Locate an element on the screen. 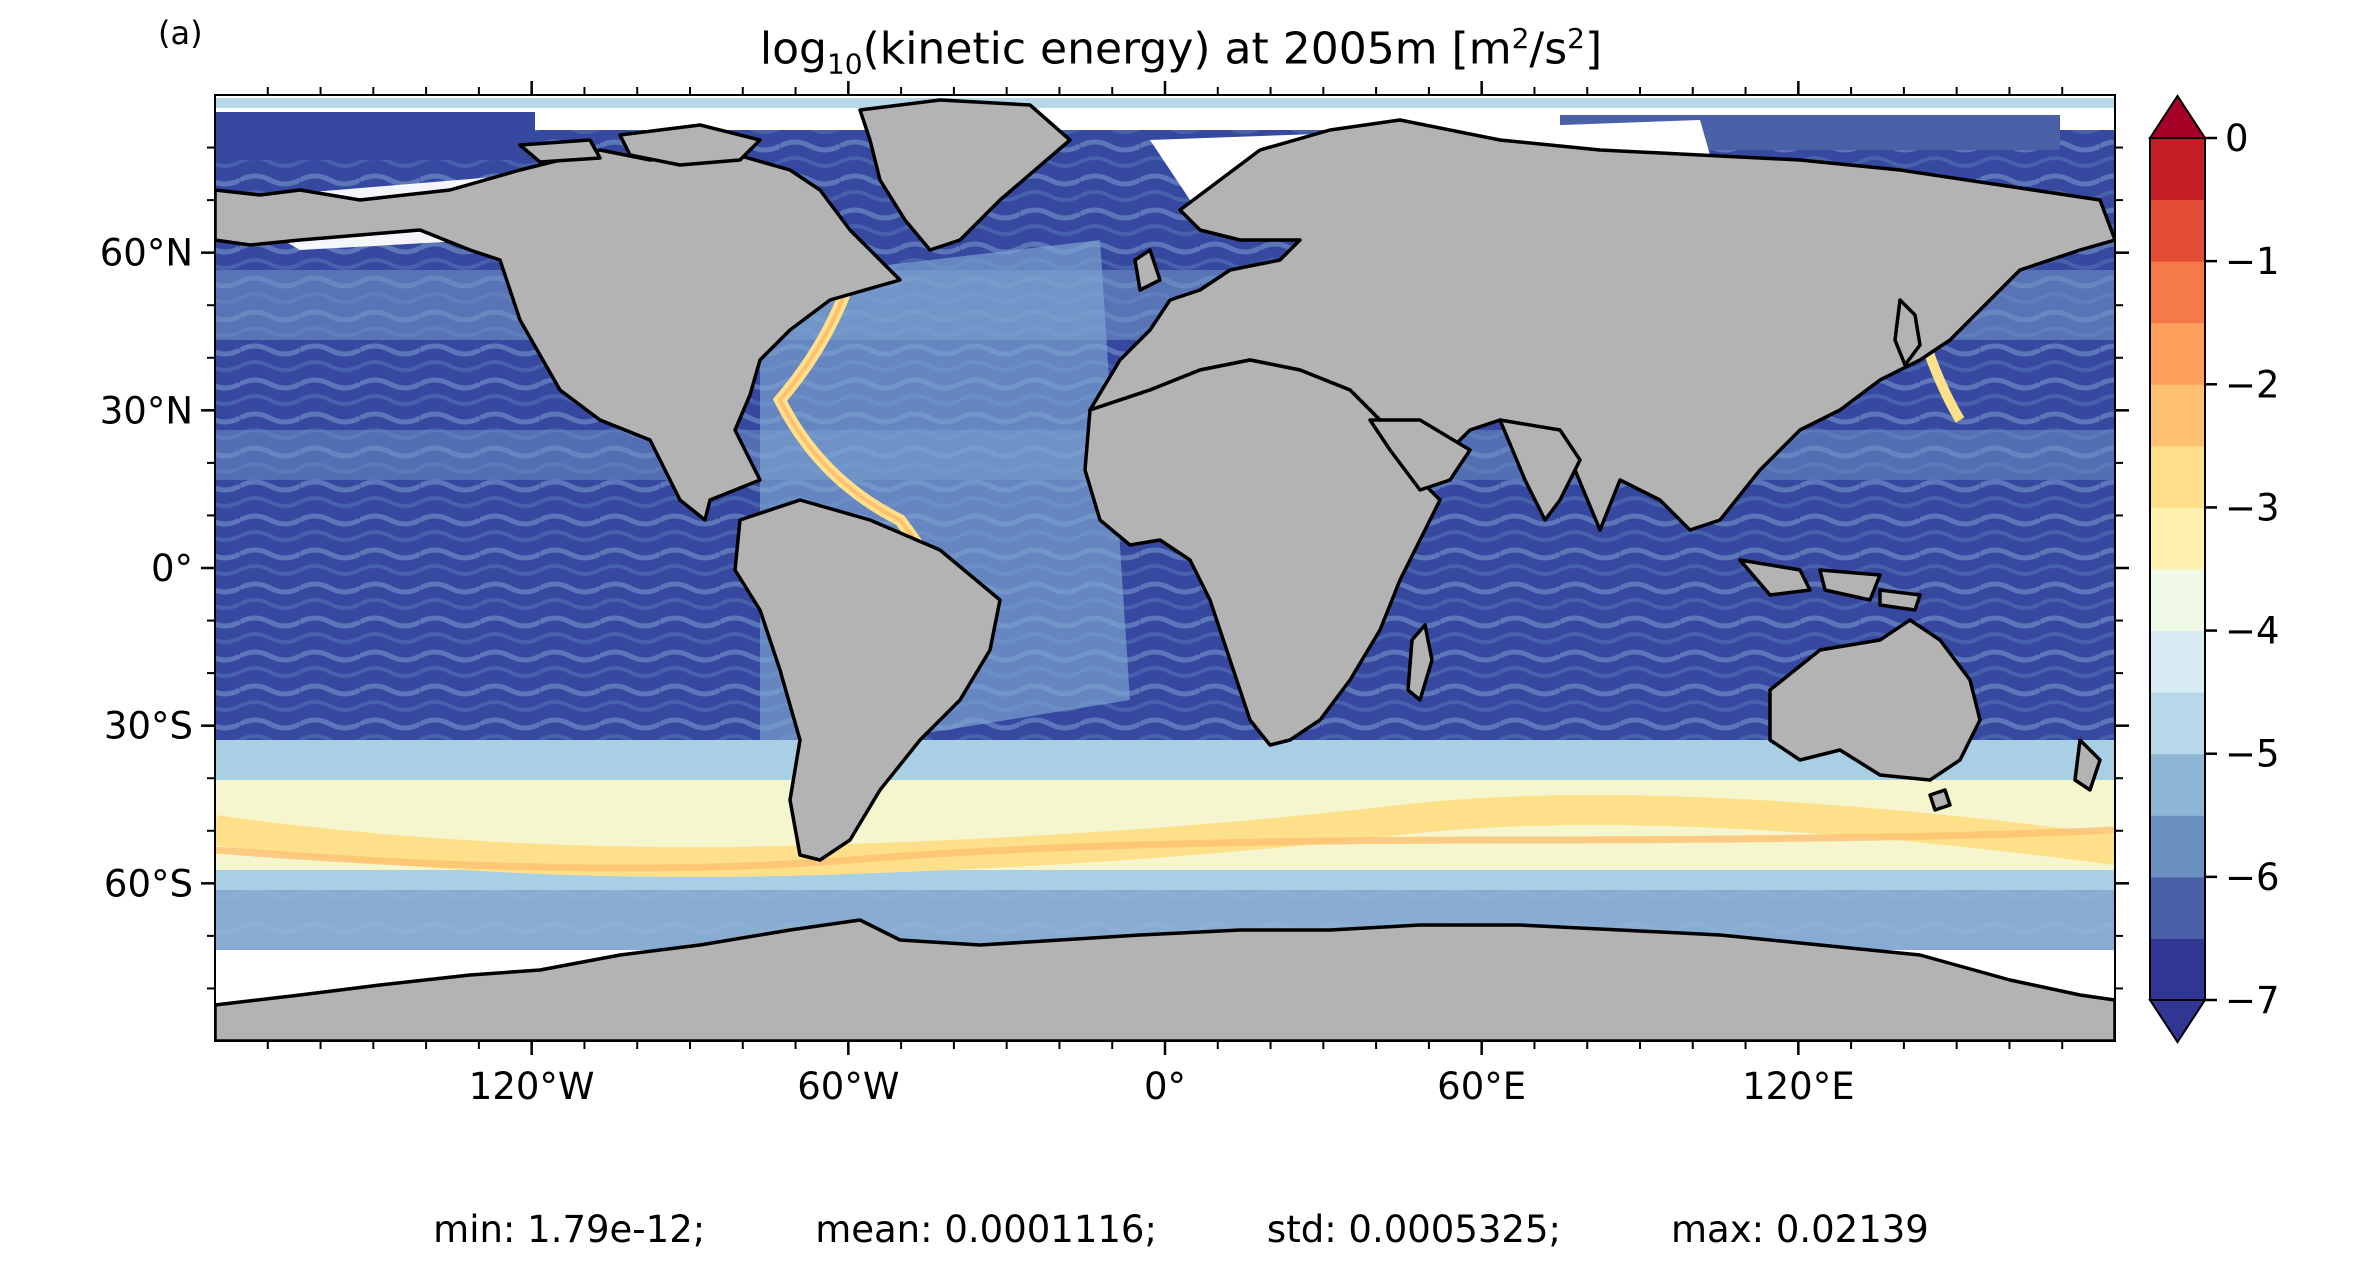 This screenshot has width=2362, height=1263. colorbar-tick-label: −3 is located at coordinates (2252, 507).